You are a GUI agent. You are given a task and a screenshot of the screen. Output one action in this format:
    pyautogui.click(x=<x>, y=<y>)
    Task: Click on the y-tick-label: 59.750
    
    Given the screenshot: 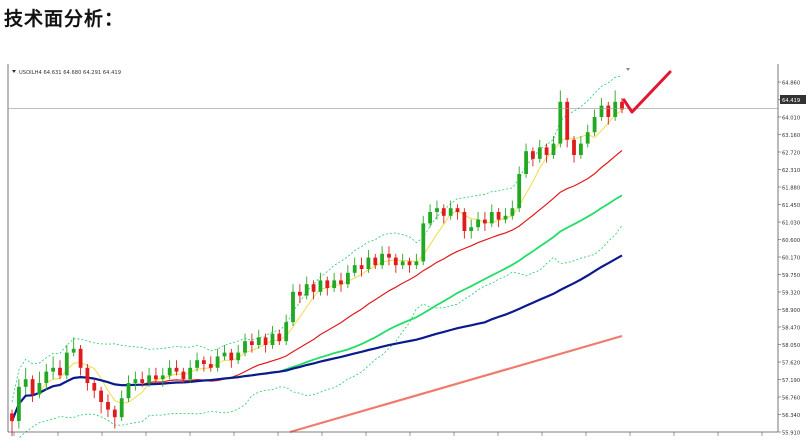 What is the action you would take?
    pyautogui.click(x=791, y=276)
    